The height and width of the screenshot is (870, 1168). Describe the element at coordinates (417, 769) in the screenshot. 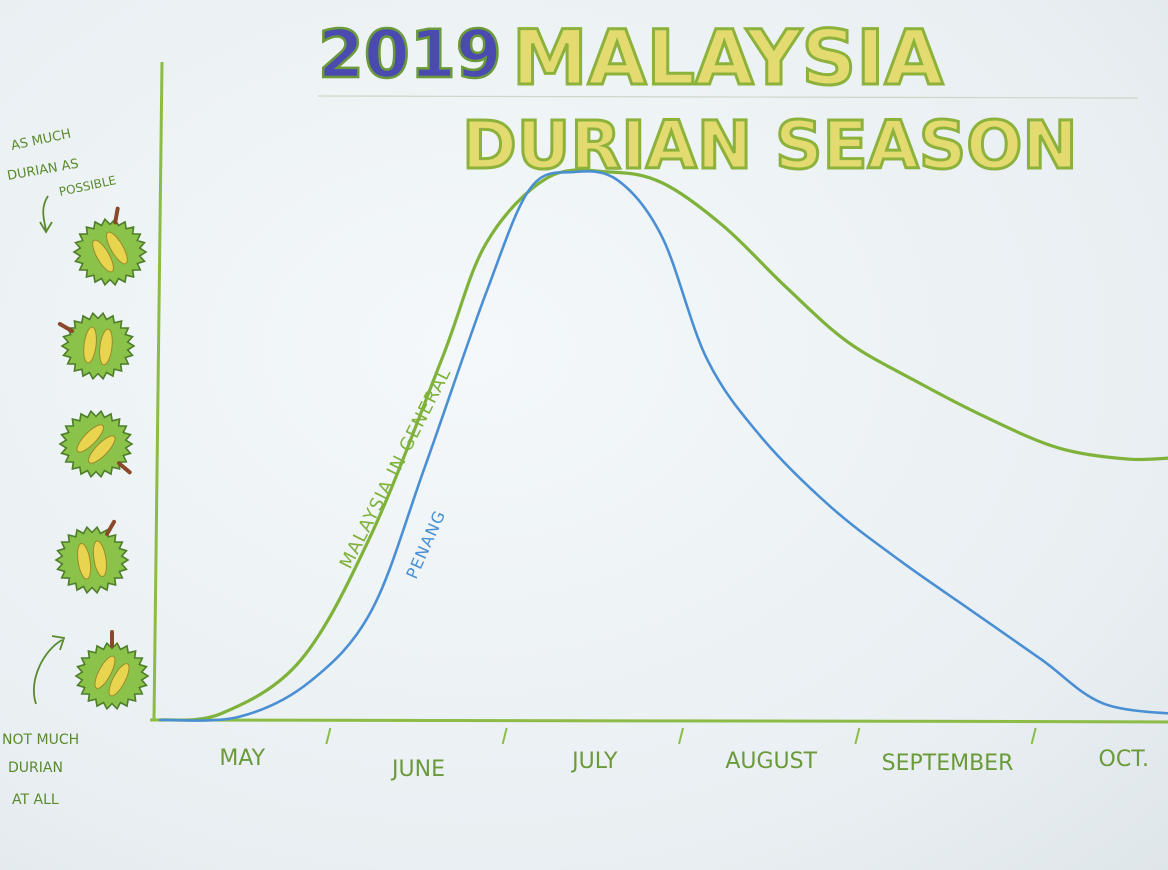

I see `x-tick-label: JUNE` at that location.